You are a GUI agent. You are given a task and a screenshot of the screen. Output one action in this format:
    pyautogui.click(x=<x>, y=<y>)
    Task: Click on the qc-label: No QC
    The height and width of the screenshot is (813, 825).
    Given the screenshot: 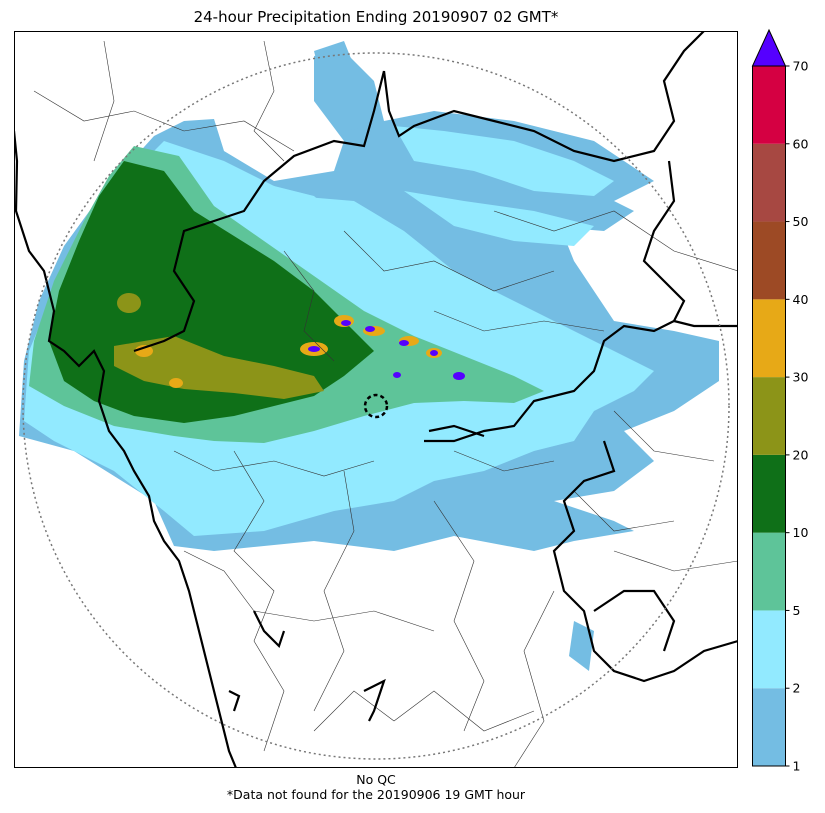 What is the action you would take?
    pyautogui.click(x=376, y=779)
    